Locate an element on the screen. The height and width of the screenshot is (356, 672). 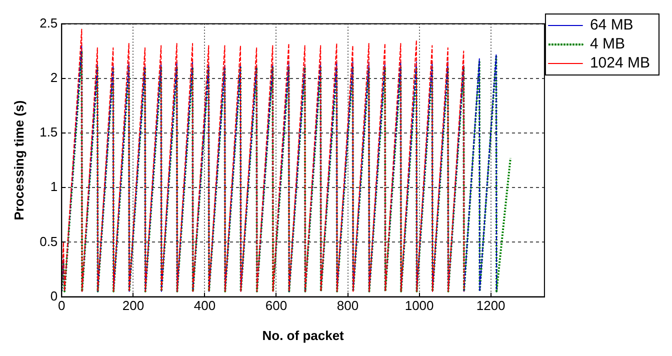
y-tick-label: 2 is located at coordinates (54, 77).